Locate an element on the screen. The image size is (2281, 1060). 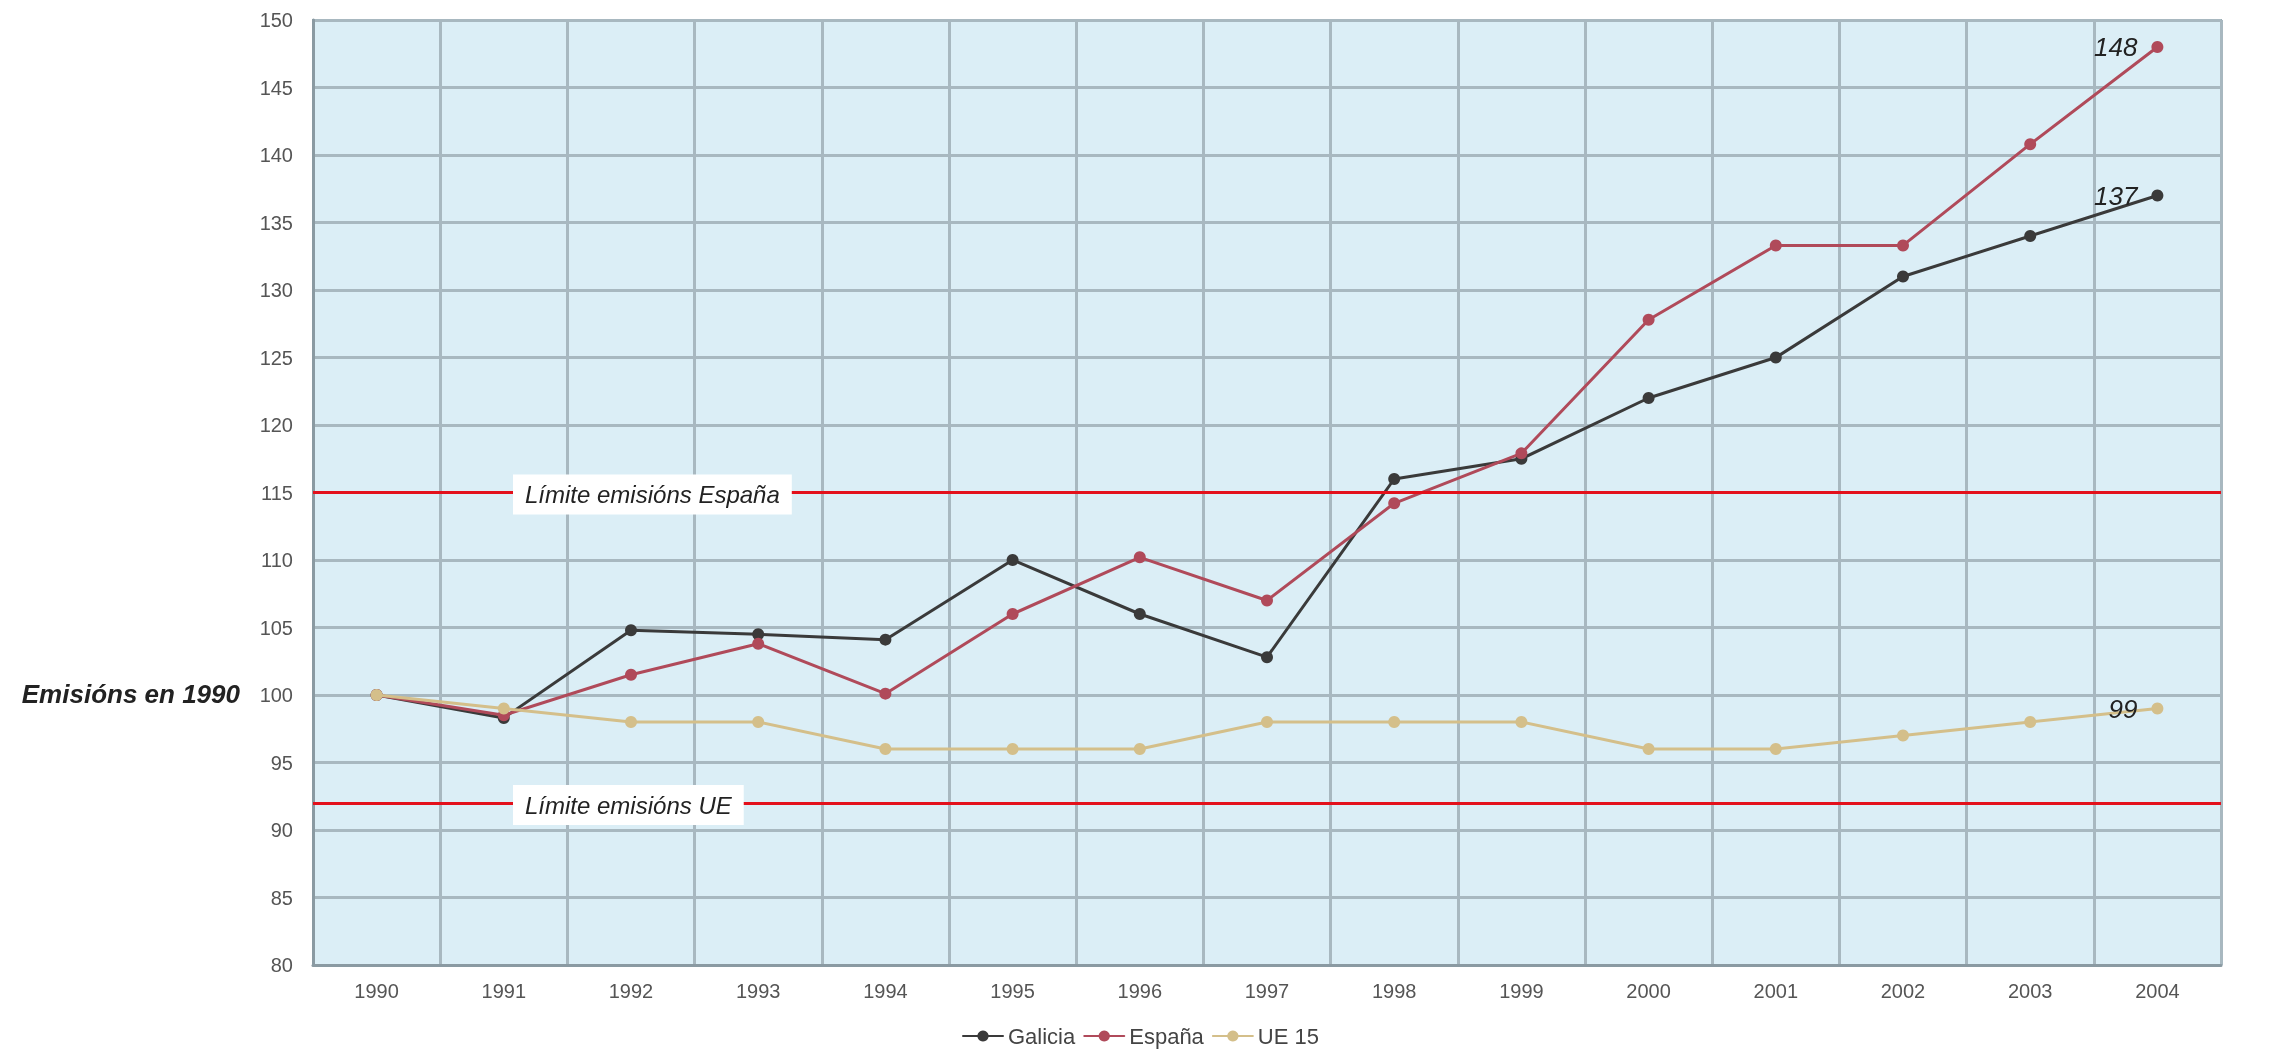
data-label: 148 is located at coordinates (2116, 47).